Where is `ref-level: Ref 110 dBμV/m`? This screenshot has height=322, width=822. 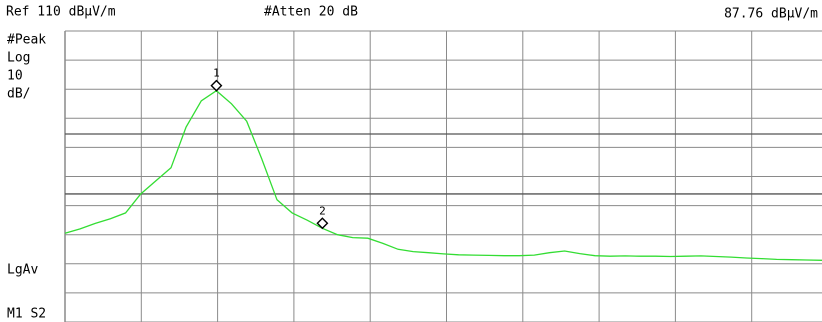 ref-level: Ref 110 dBμV/m is located at coordinates (61, 12).